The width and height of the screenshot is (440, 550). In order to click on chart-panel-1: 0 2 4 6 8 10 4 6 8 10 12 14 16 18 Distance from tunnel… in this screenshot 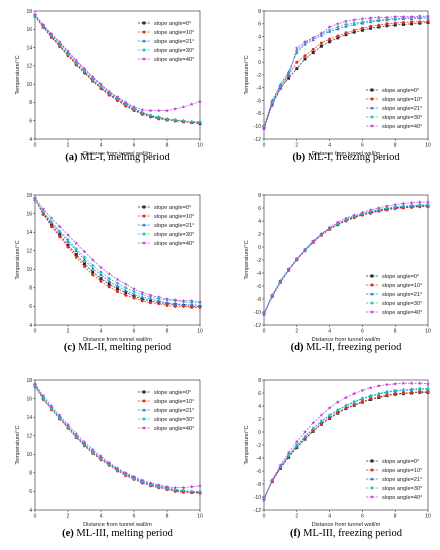, I will do `click(109, 86)`.